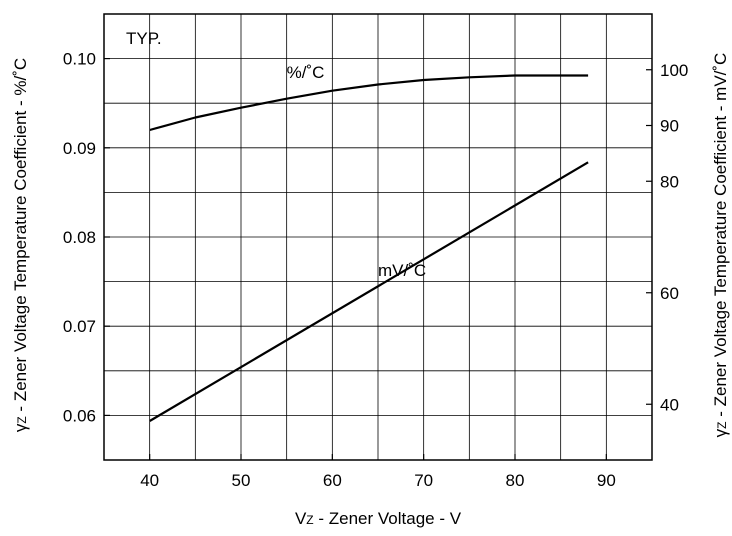 The height and width of the screenshot is (536, 732). Describe the element at coordinates (144, 38) in the screenshot. I see `typ-annotation: TYP.` at that location.